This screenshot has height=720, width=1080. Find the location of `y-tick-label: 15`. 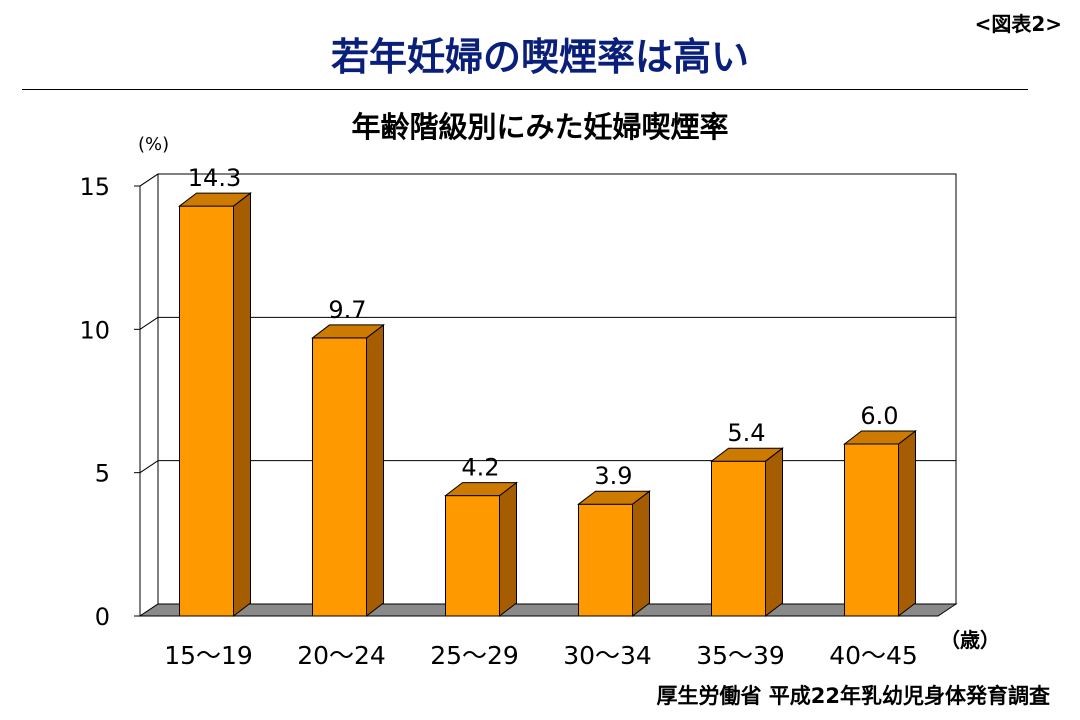

y-tick-label: 15 is located at coordinates (94, 187).